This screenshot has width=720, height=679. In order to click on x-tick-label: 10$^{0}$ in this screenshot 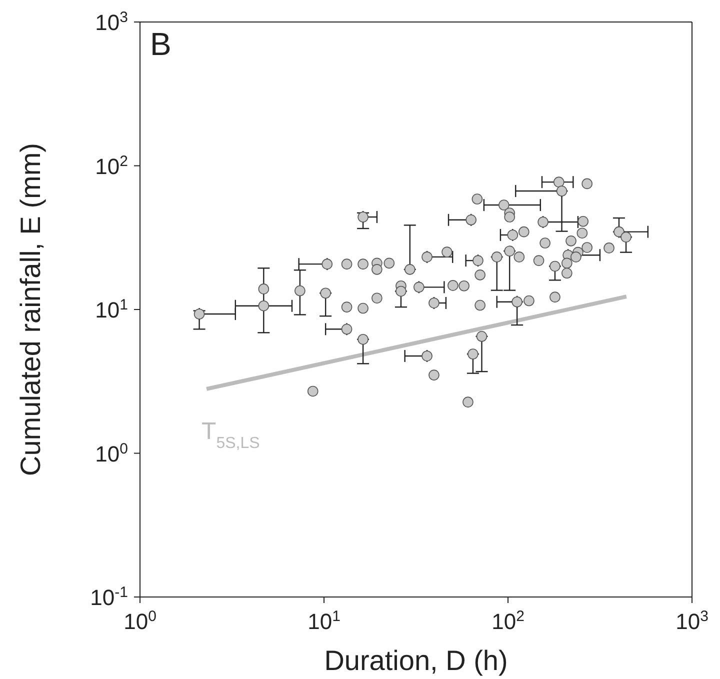, I will do `click(140, 621)`.